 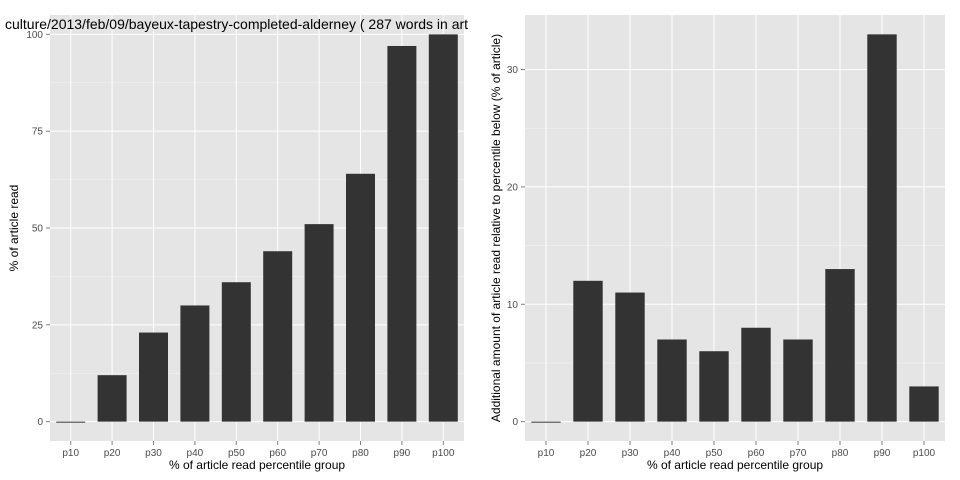 I want to click on y-tick-label: 30, so click(x=513, y=70).